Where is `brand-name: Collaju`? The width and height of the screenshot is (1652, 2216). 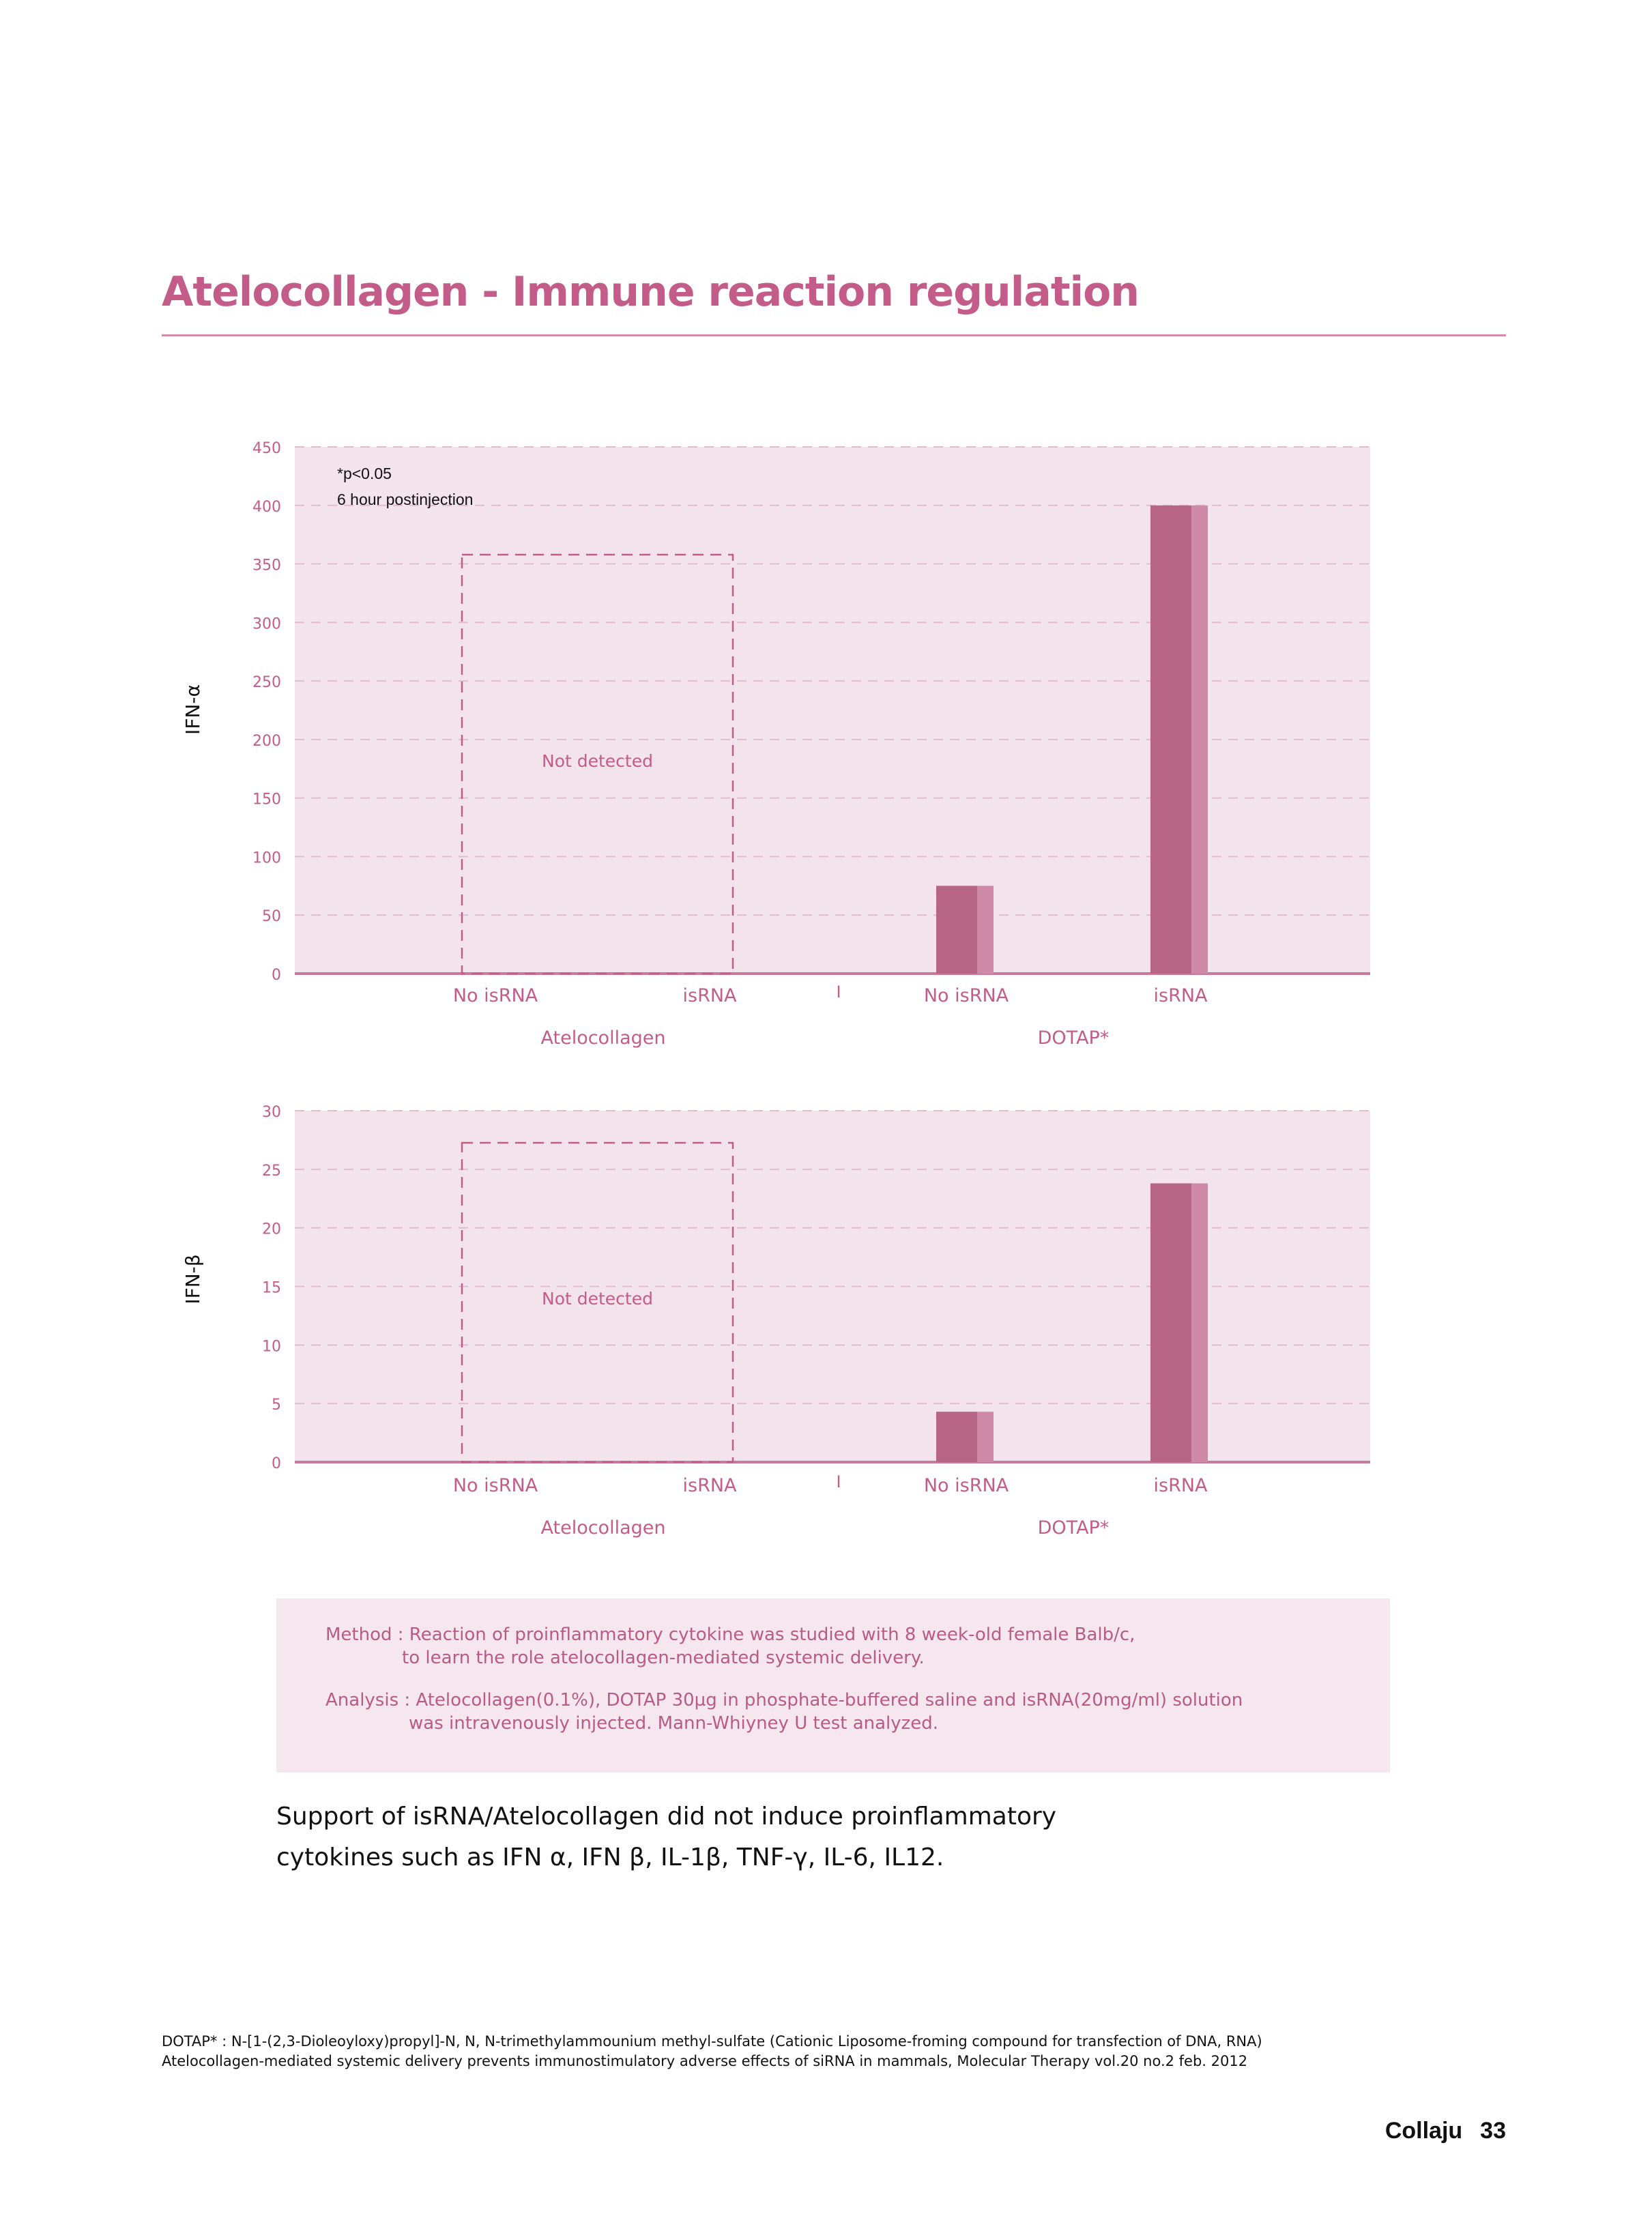
brand-name: Collaju is located at coordinates (1424, 2131).